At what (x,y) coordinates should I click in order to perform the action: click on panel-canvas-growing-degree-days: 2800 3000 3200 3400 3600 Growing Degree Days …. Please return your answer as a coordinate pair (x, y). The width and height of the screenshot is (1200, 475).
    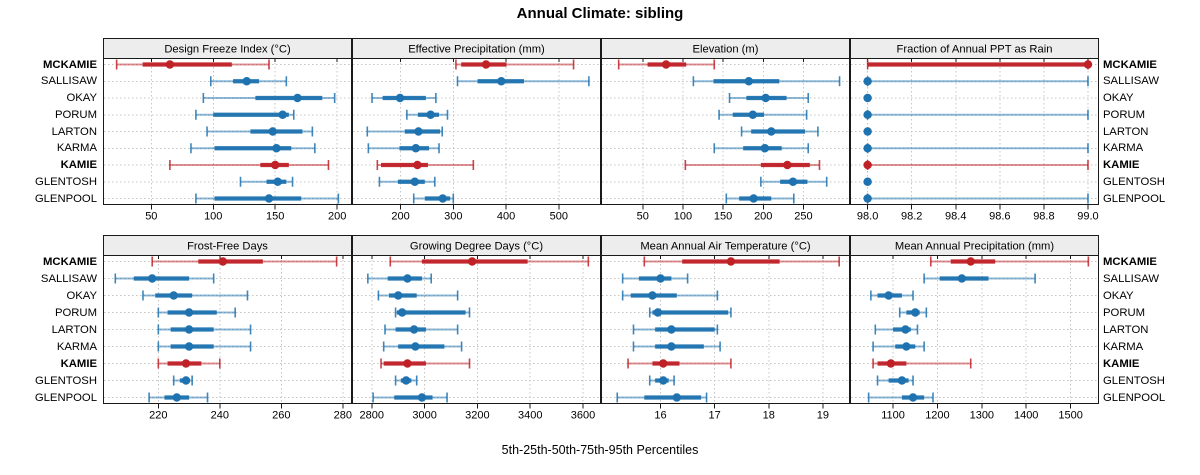
    Looking at the image, I should click on (476, 328).